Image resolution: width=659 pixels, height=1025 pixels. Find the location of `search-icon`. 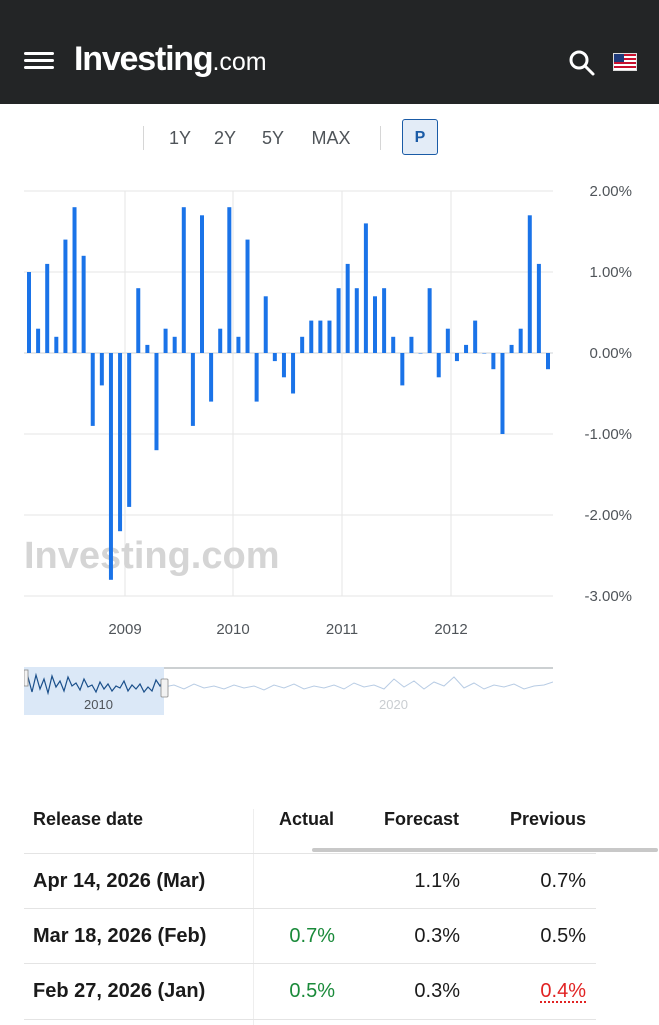

search-icon is located at coordinates (582, 63).